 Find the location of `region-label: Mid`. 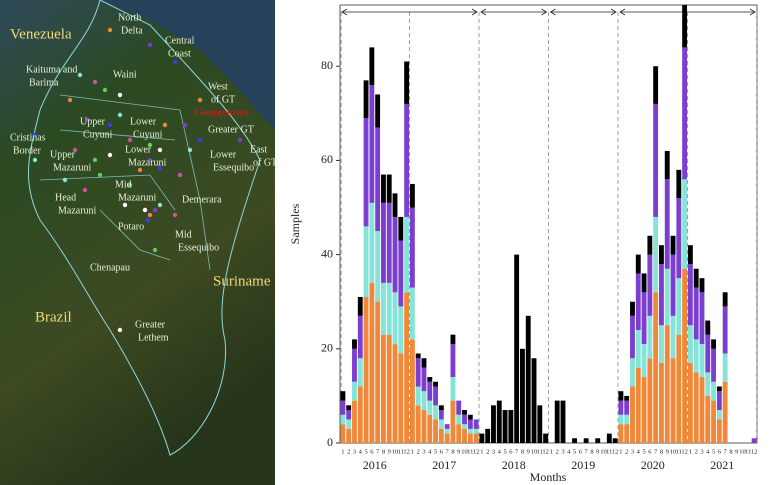

region-label: Mid is located at coordinates (183, 234).